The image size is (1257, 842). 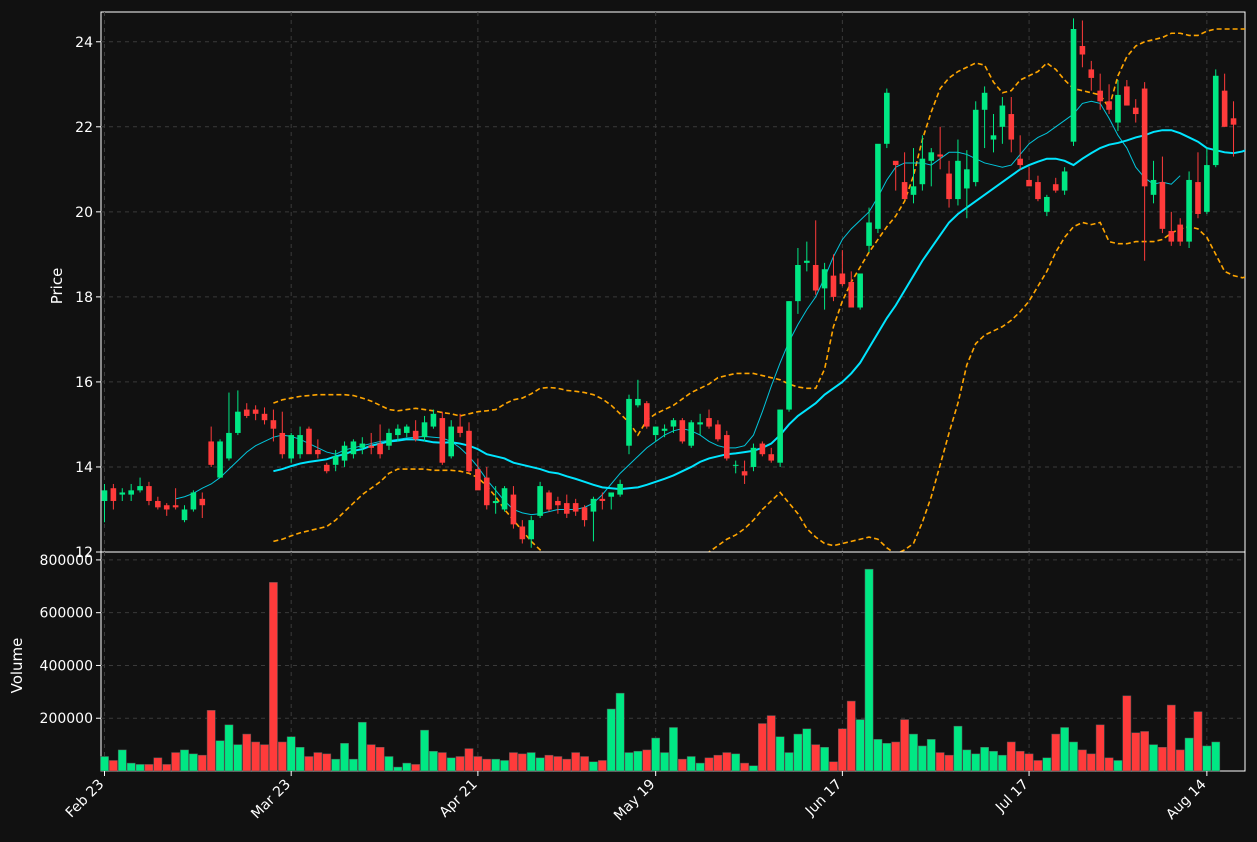 What do you see at coordinates (271, 800) in the screenshot?
I see `x-tick-label: Mar 23` at bounding box center [271, 800].